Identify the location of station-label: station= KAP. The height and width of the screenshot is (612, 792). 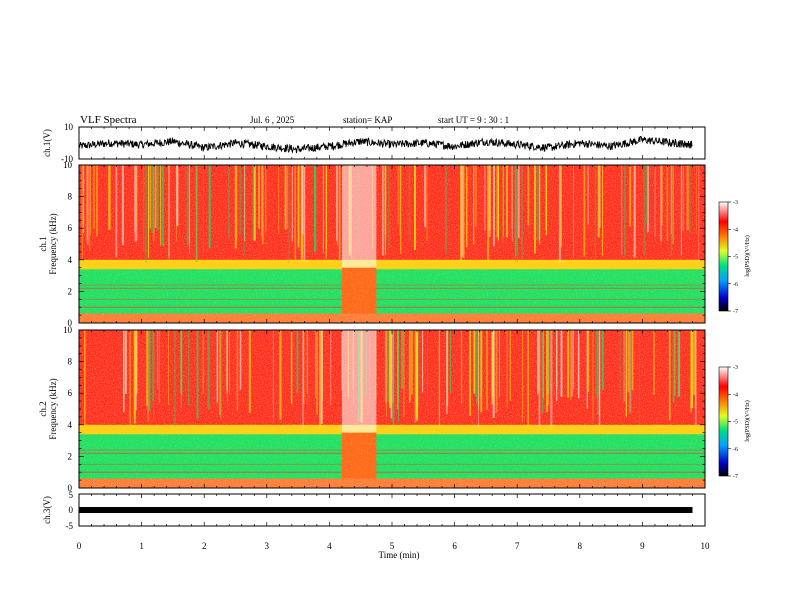
(367, 120).